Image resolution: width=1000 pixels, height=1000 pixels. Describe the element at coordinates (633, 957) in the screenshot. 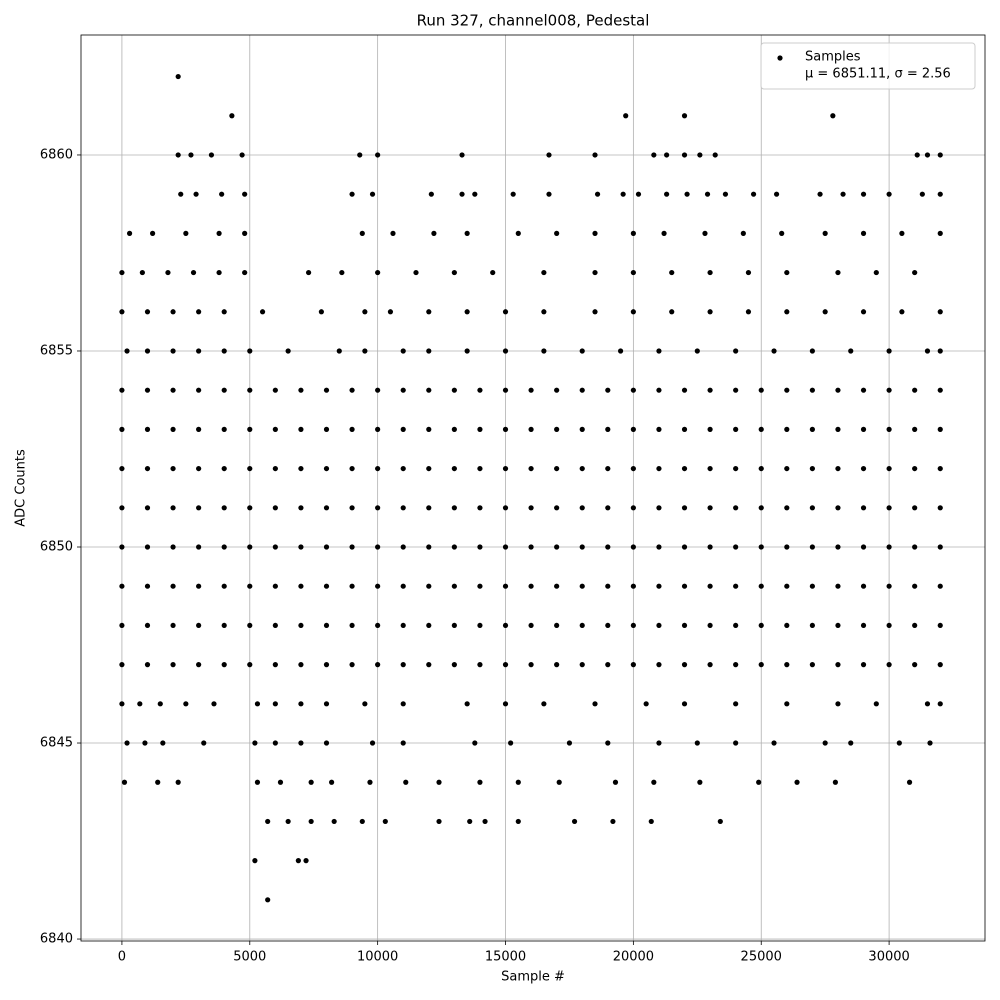

I see `x-tick-label: 20000` at that location.